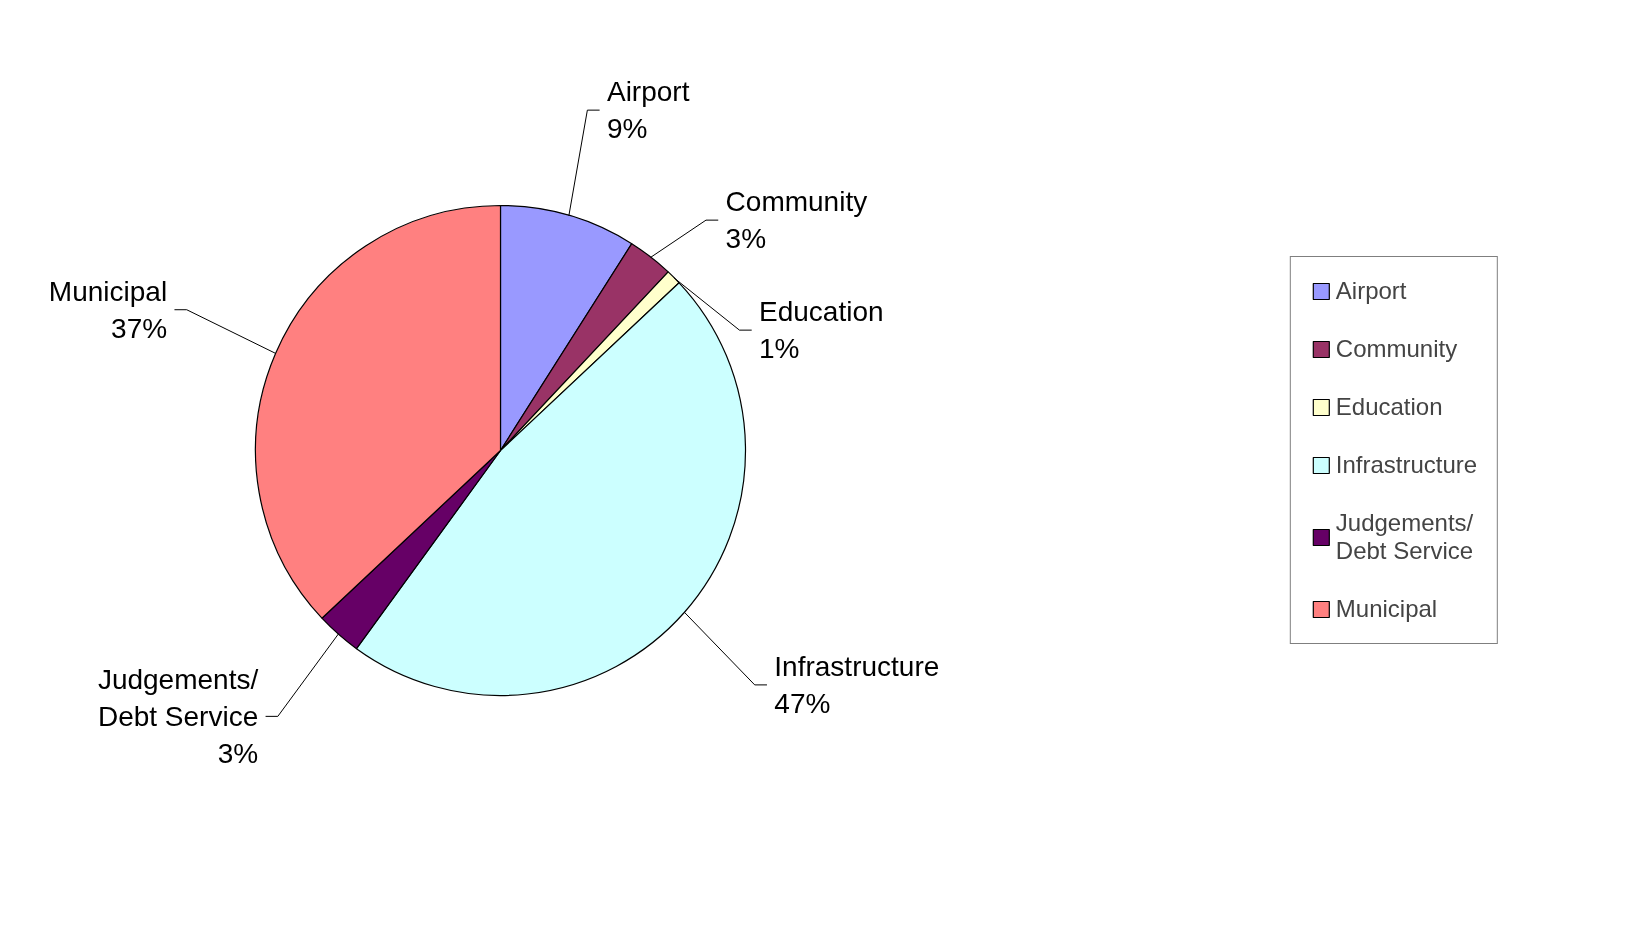  Describe the element at coordinates (1371, 291) in the screenshot. I see `legend-label: Airport` at that location.